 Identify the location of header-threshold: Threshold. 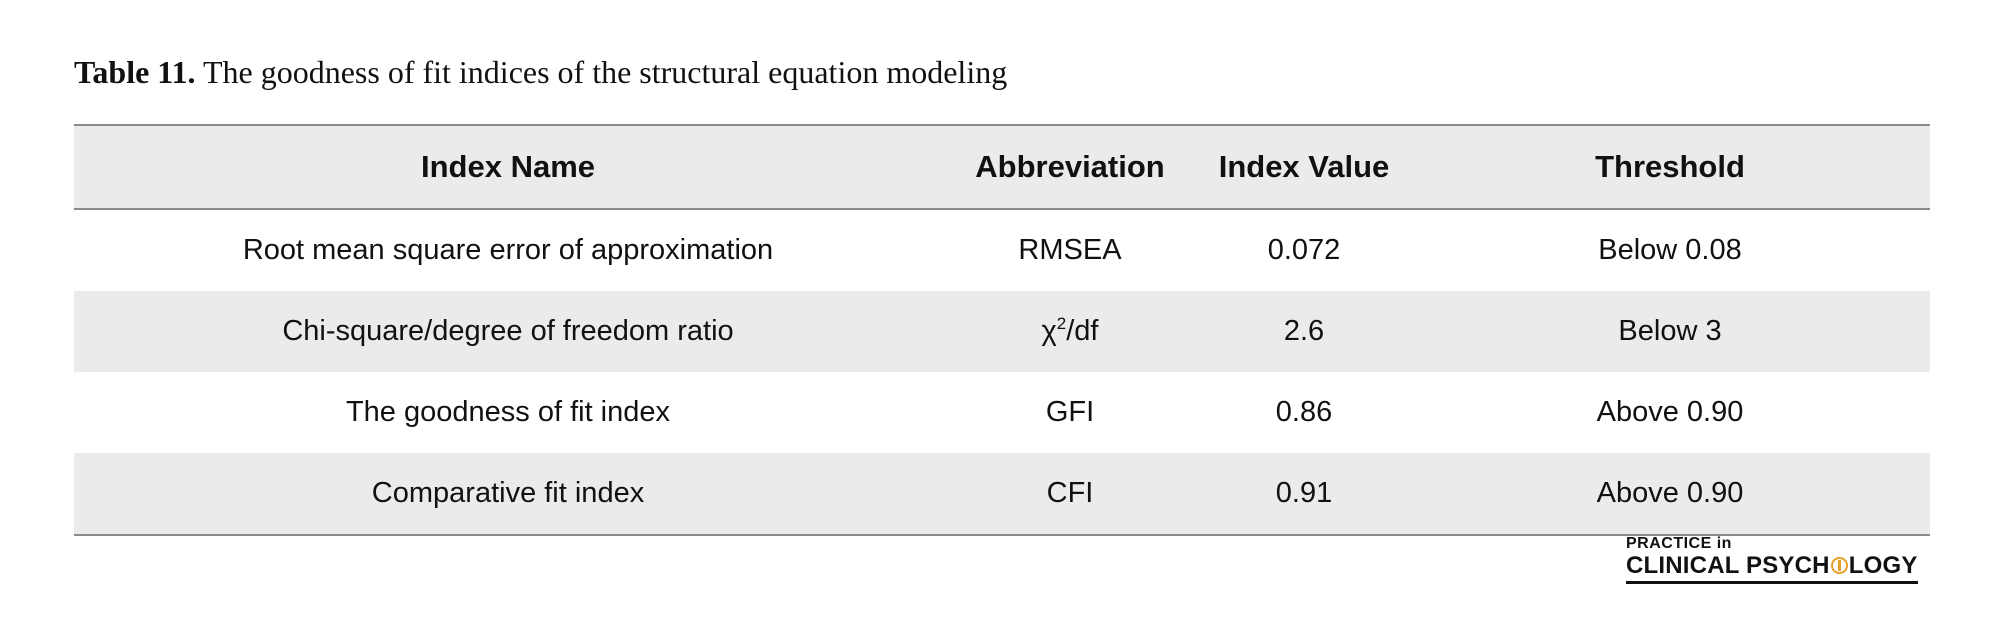
(1670, 166).